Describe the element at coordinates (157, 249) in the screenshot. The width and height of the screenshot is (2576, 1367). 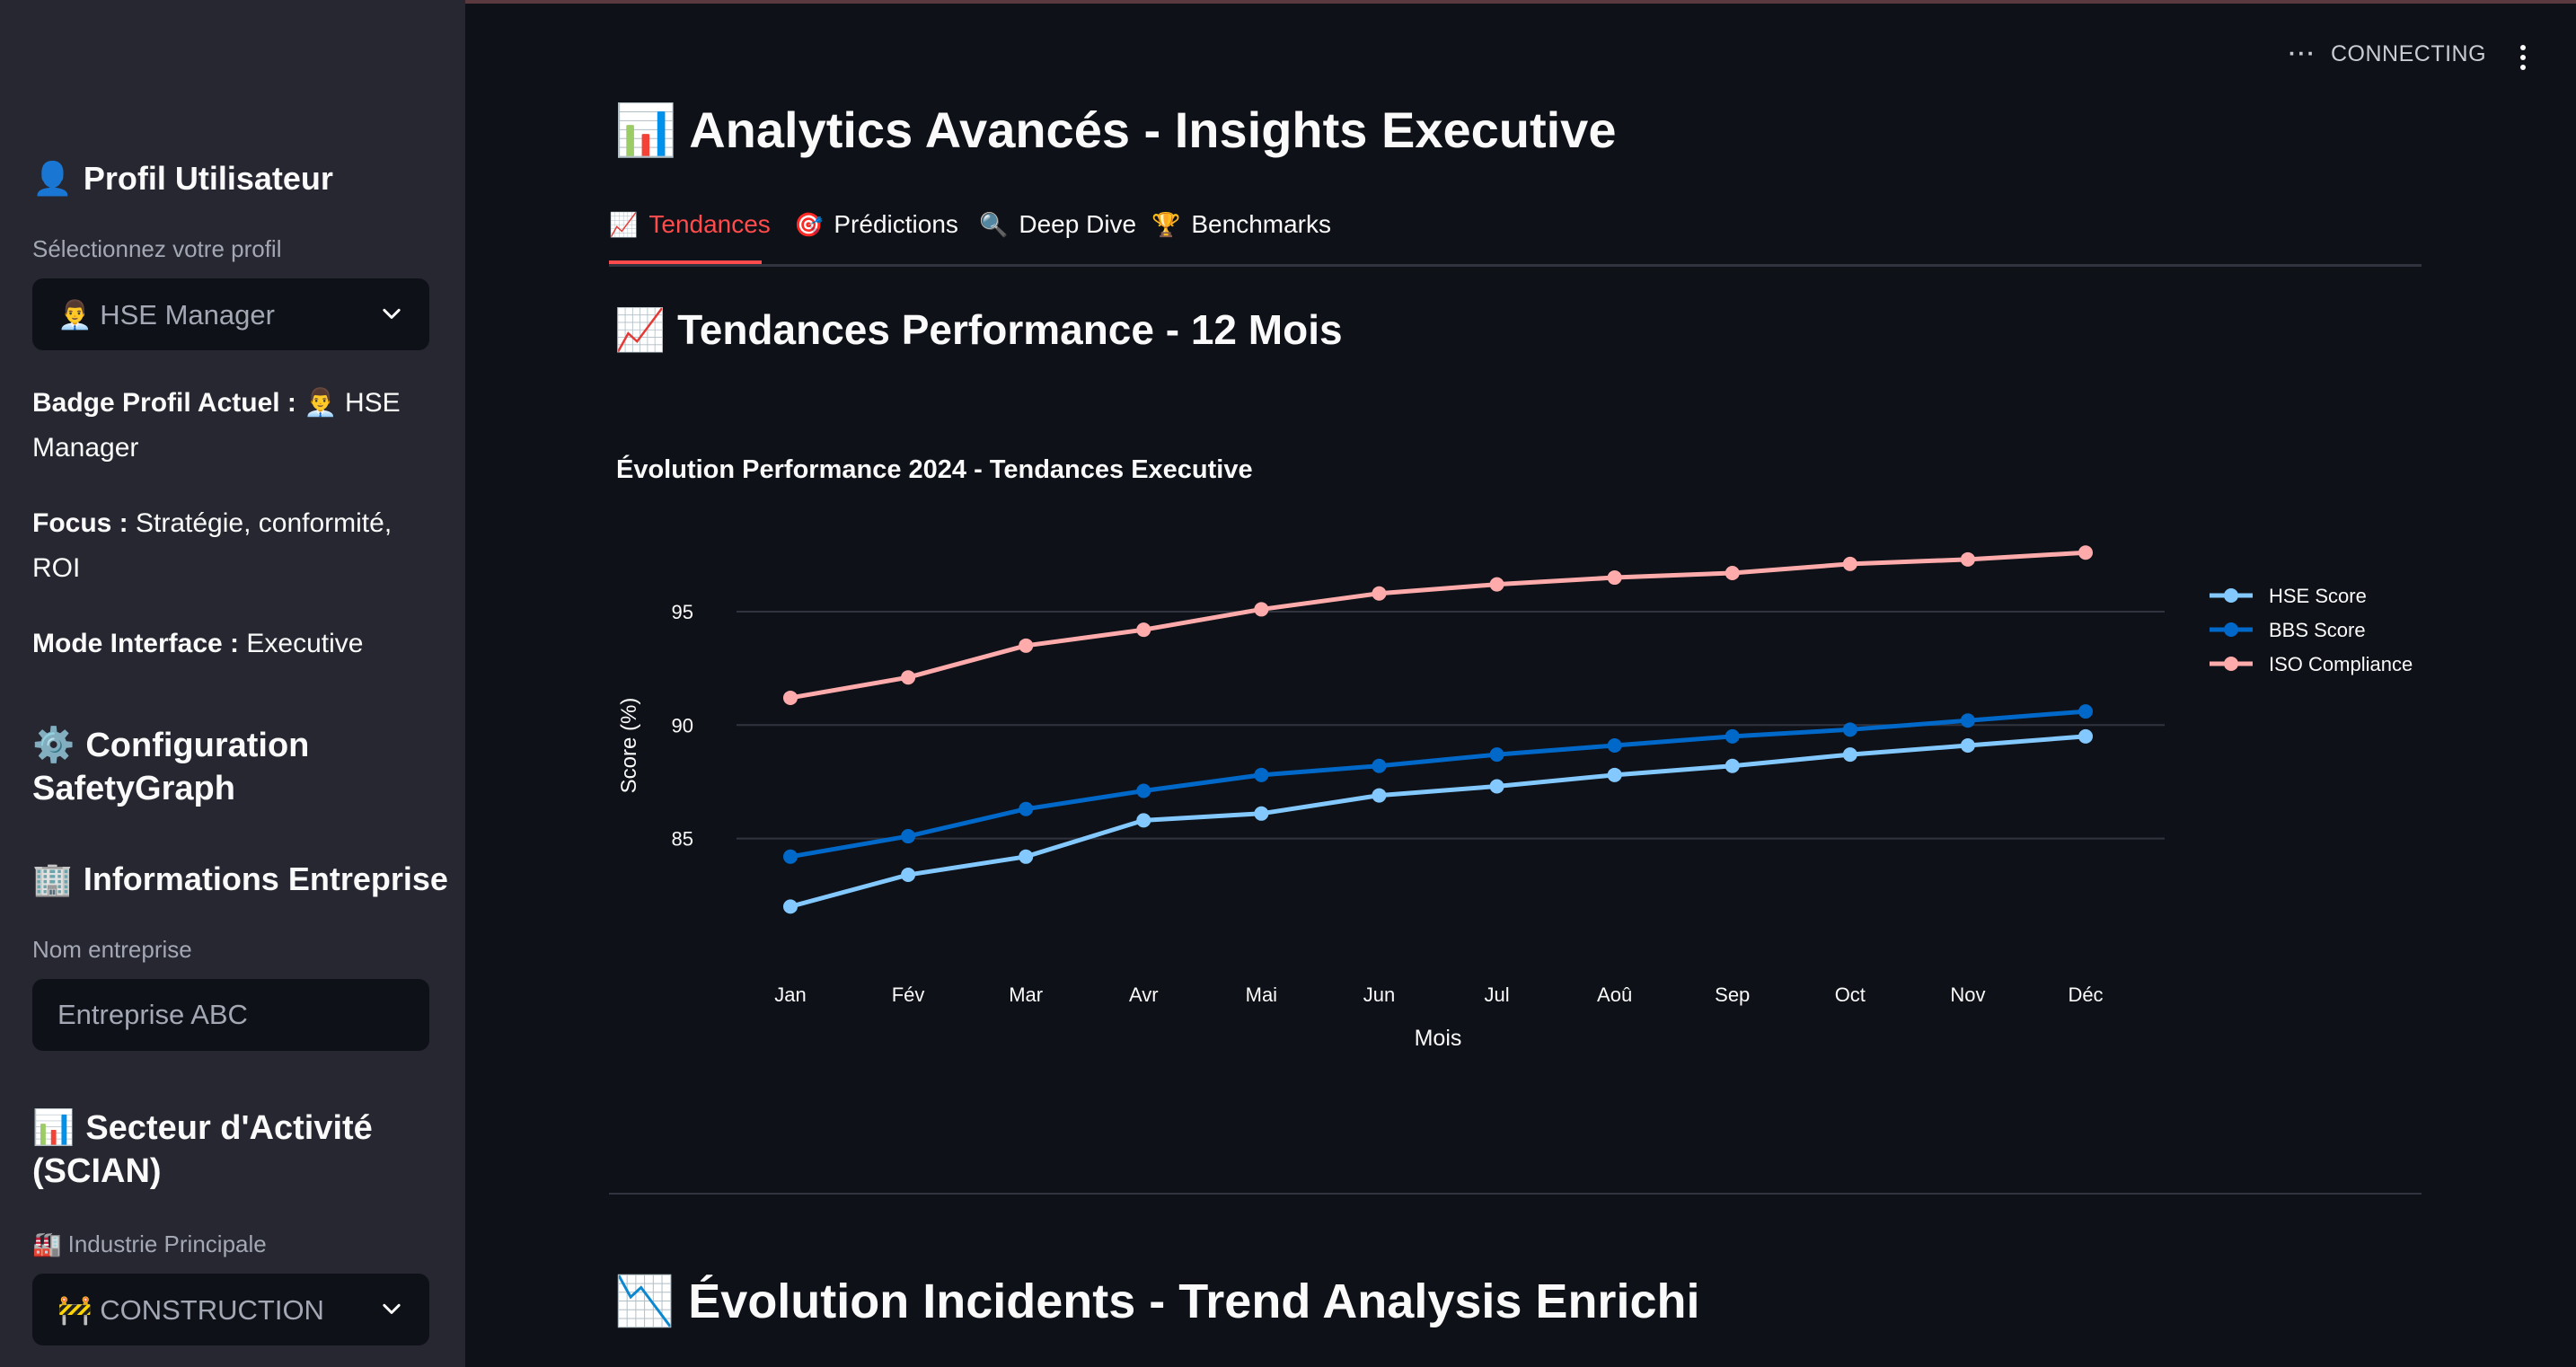
I see `profile-select-label: Sélectionnez votre profil` at that location.